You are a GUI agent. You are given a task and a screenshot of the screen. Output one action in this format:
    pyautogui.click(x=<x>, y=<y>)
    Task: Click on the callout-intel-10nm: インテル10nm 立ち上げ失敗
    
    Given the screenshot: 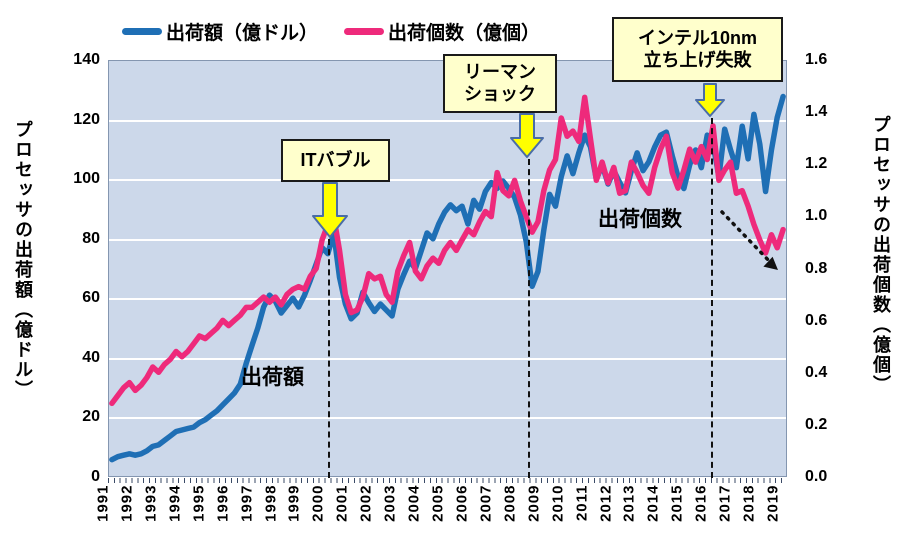 What is the action you would take?
    pyautogui.click(x=697, y=49)
    